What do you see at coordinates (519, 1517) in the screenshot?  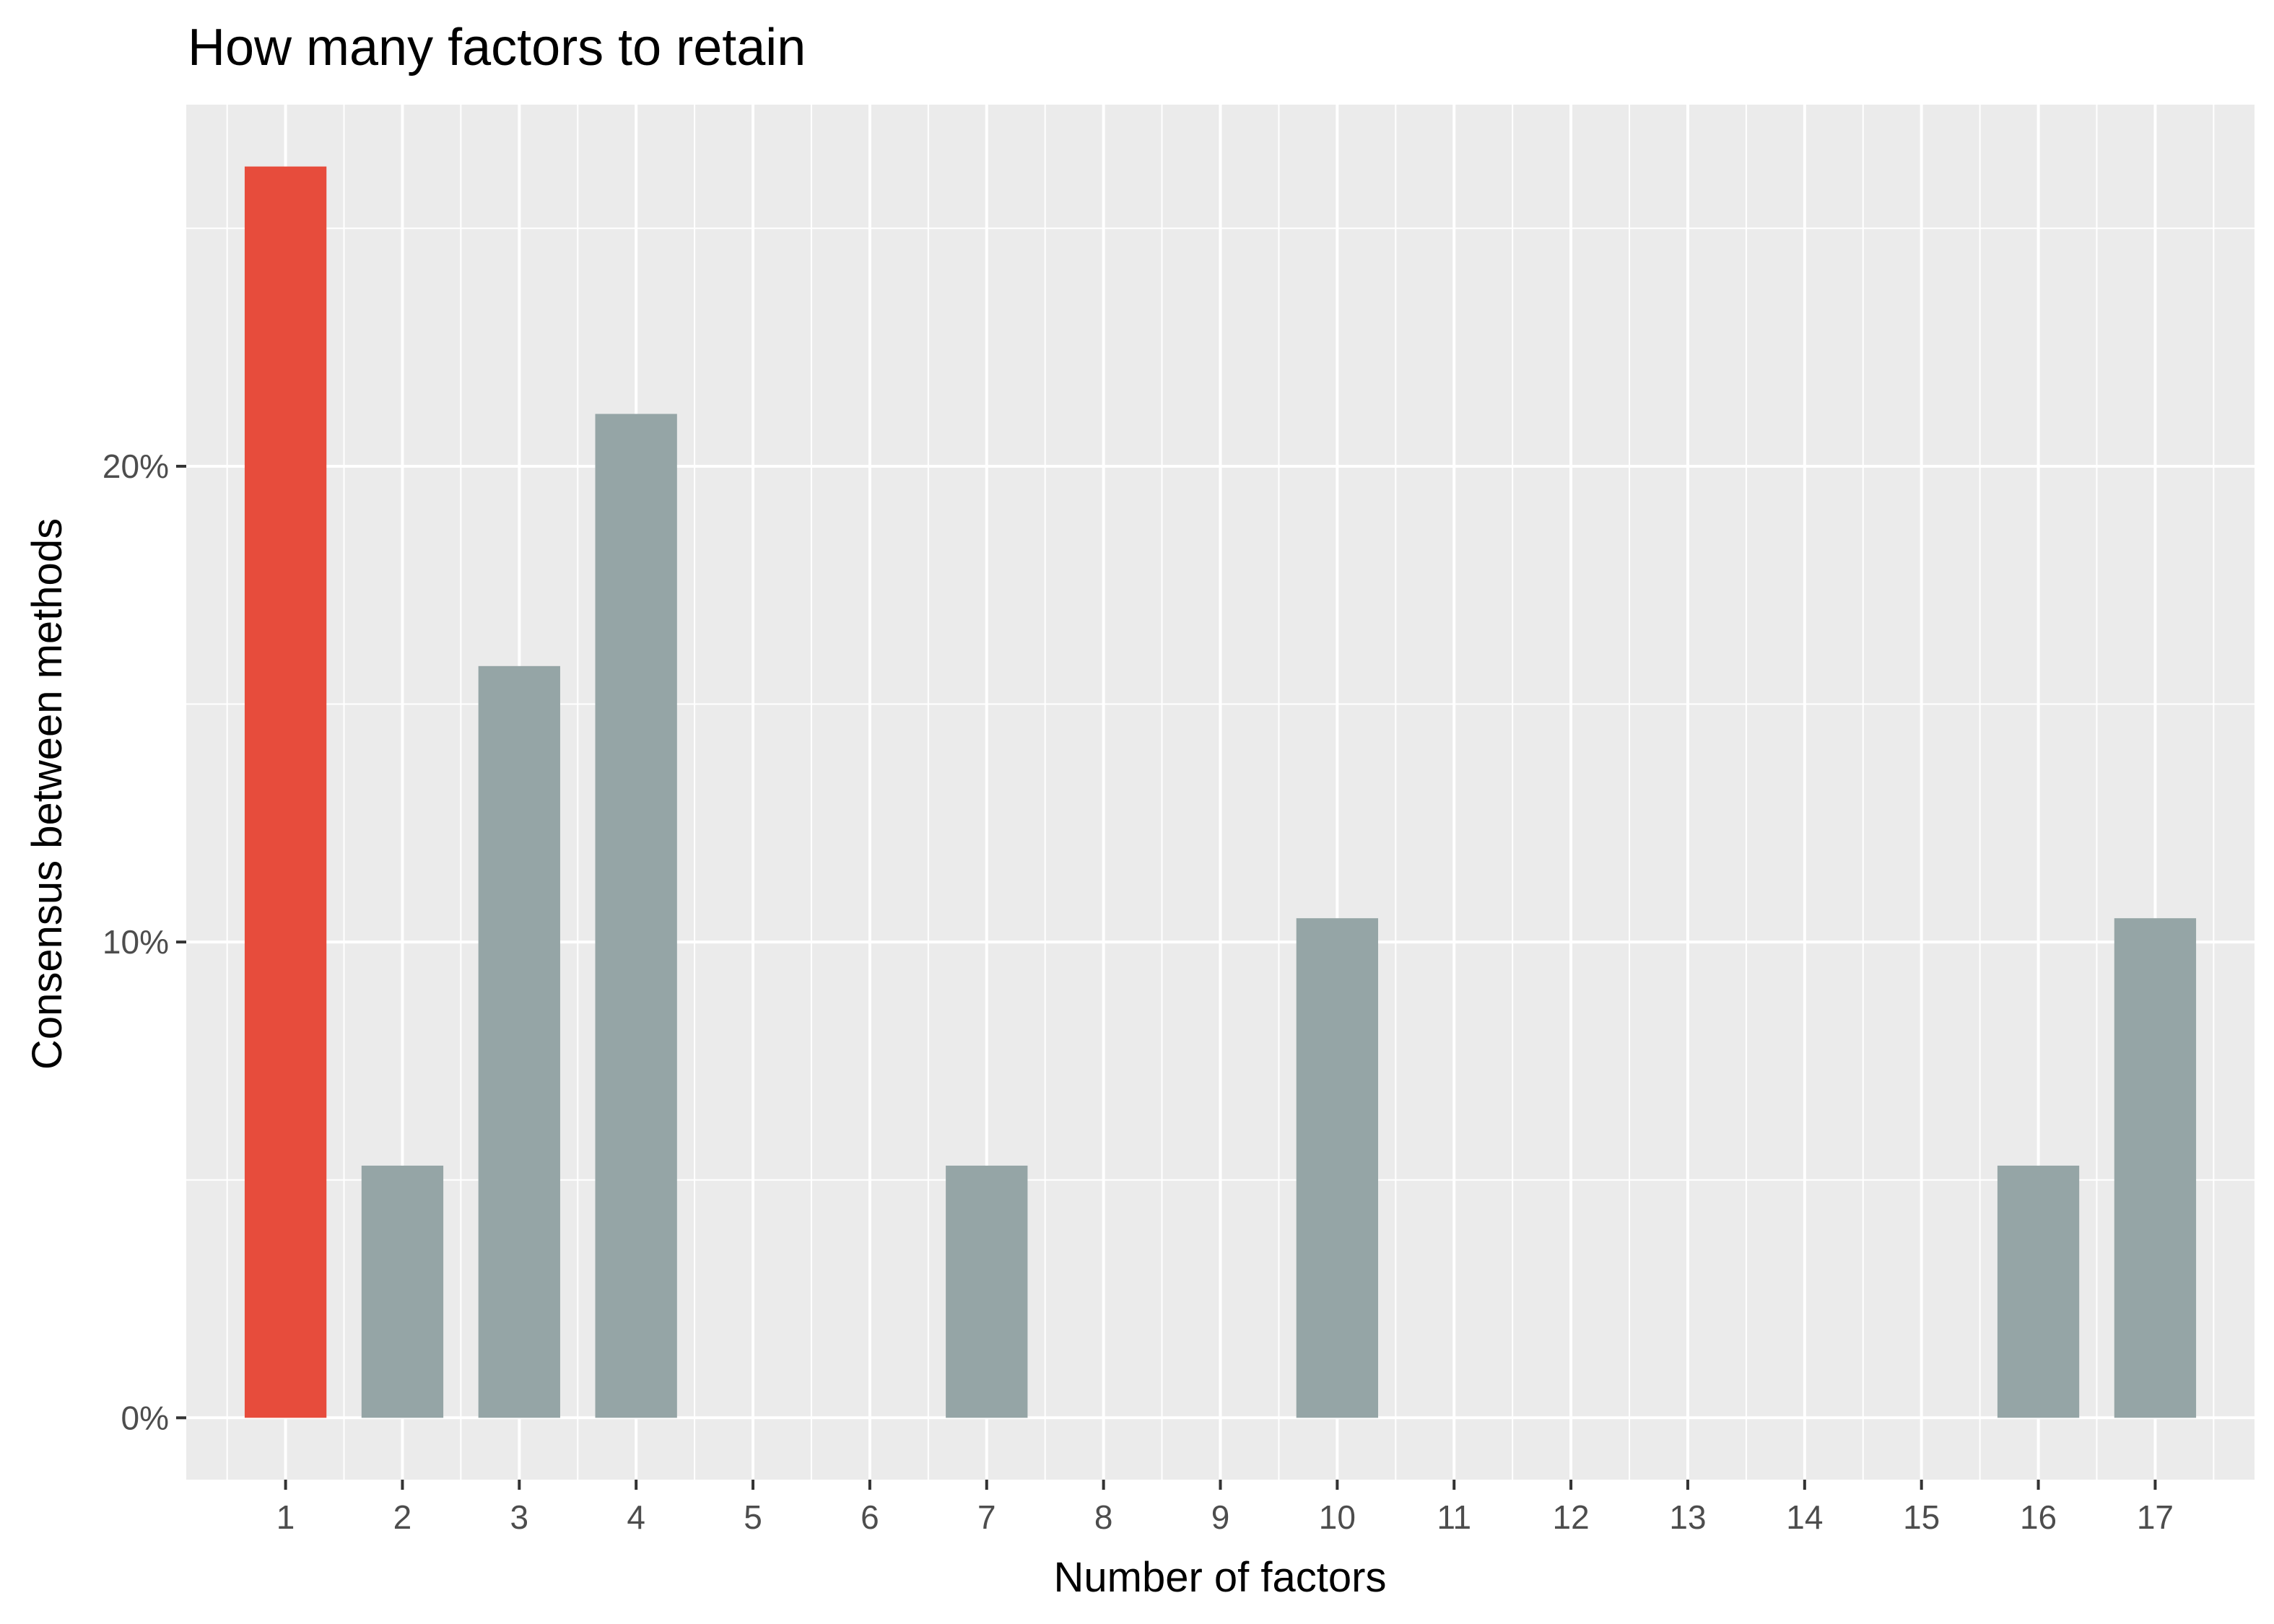 I see `x-tick-label: 3` at bounding box center [519, 1517].